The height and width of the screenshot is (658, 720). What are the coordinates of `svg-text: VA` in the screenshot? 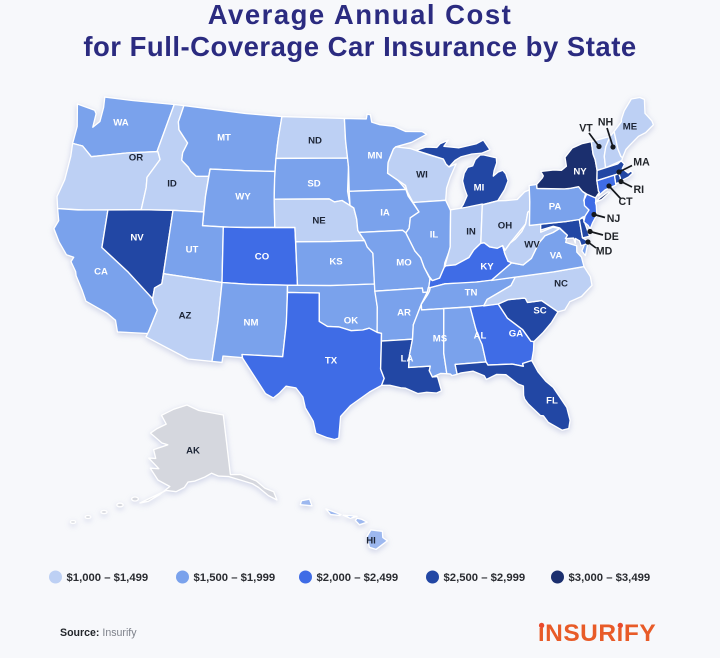 It's located at (556, 255).